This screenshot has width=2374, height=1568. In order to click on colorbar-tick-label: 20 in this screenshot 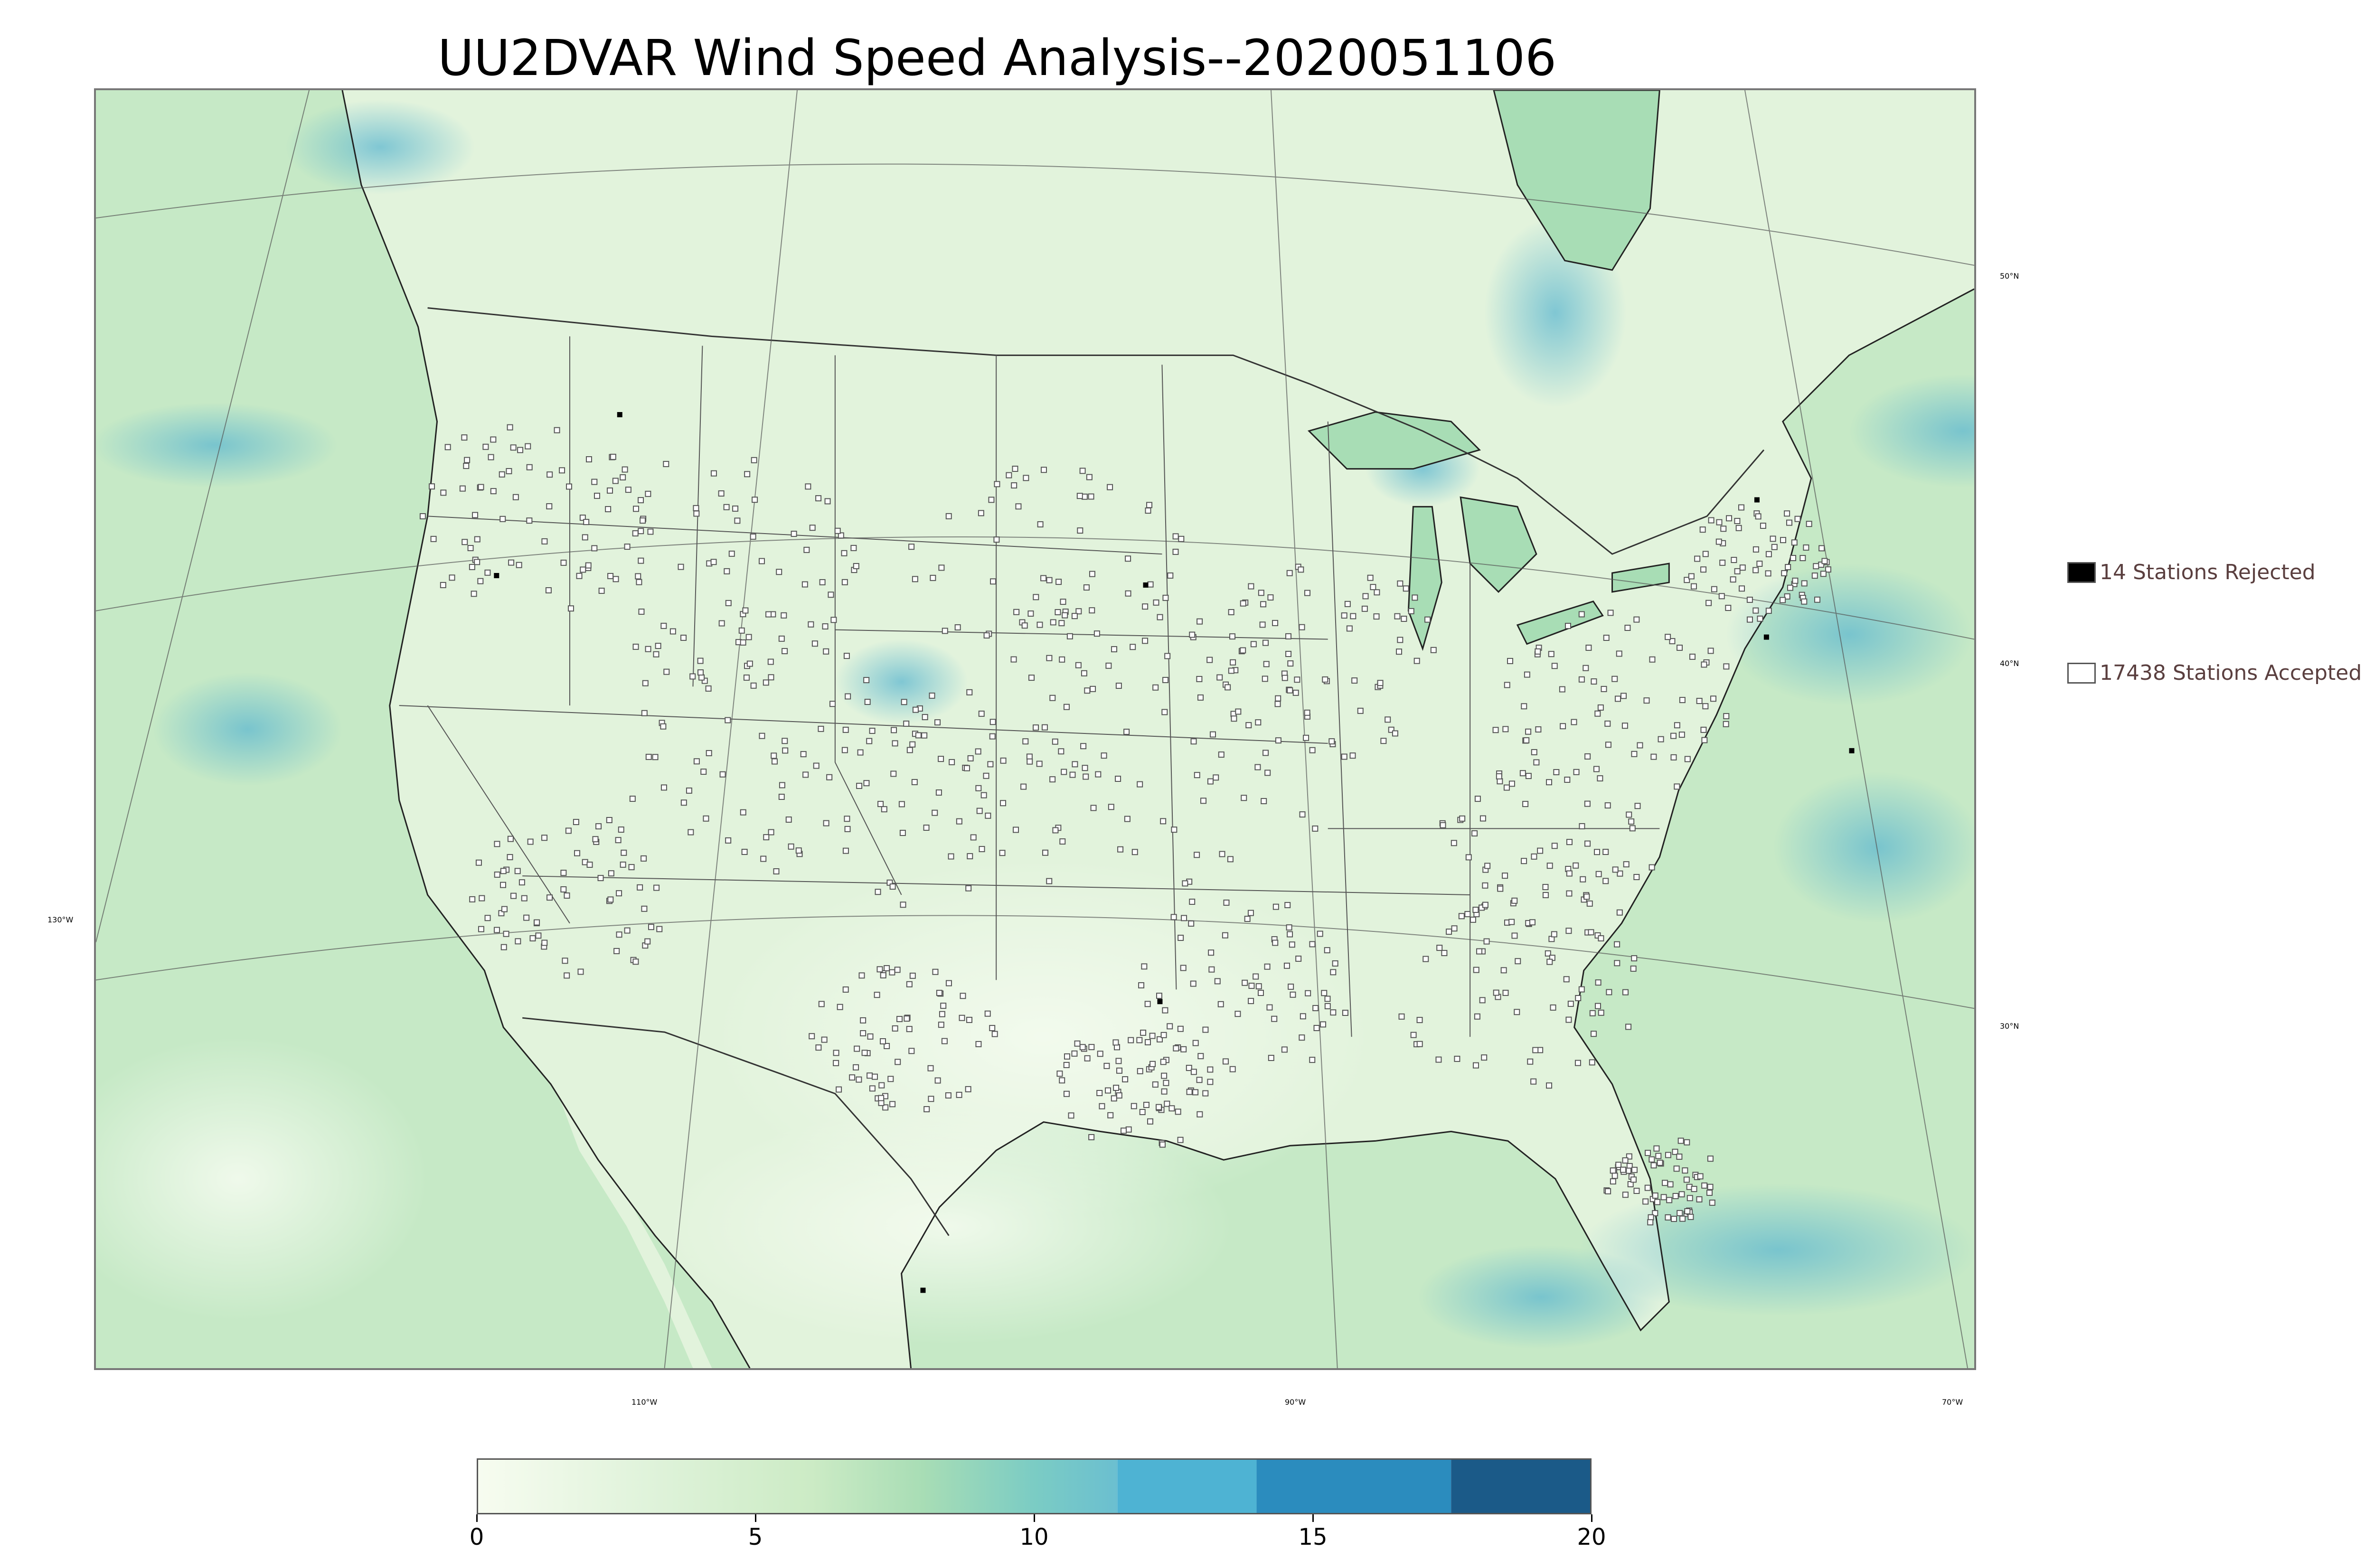, I will do `click(1591, 1537)`.